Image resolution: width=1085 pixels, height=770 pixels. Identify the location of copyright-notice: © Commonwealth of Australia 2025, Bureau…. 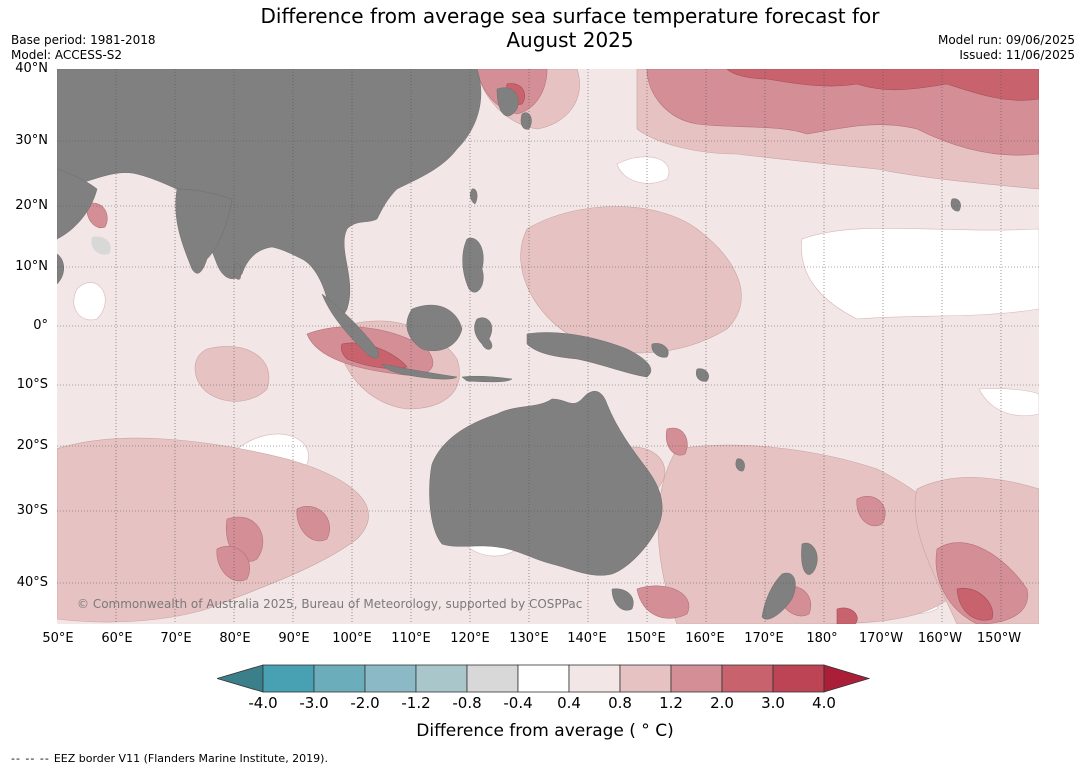
(330, 604).